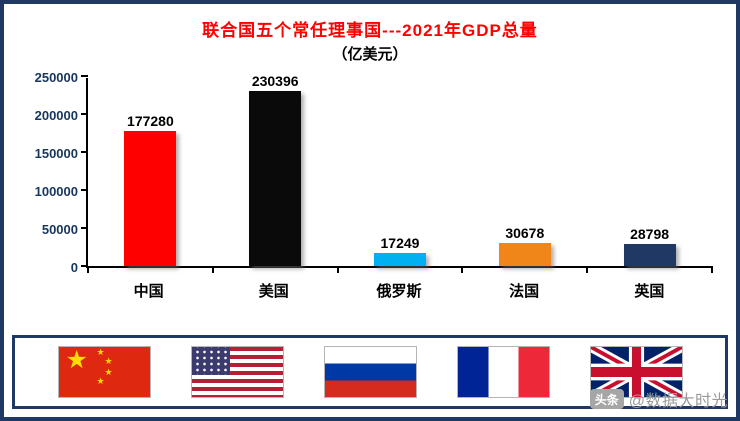  Describe the element at coordinates (649, 291) in the screenshot. I see `x-axis-label: 英国` at that location.